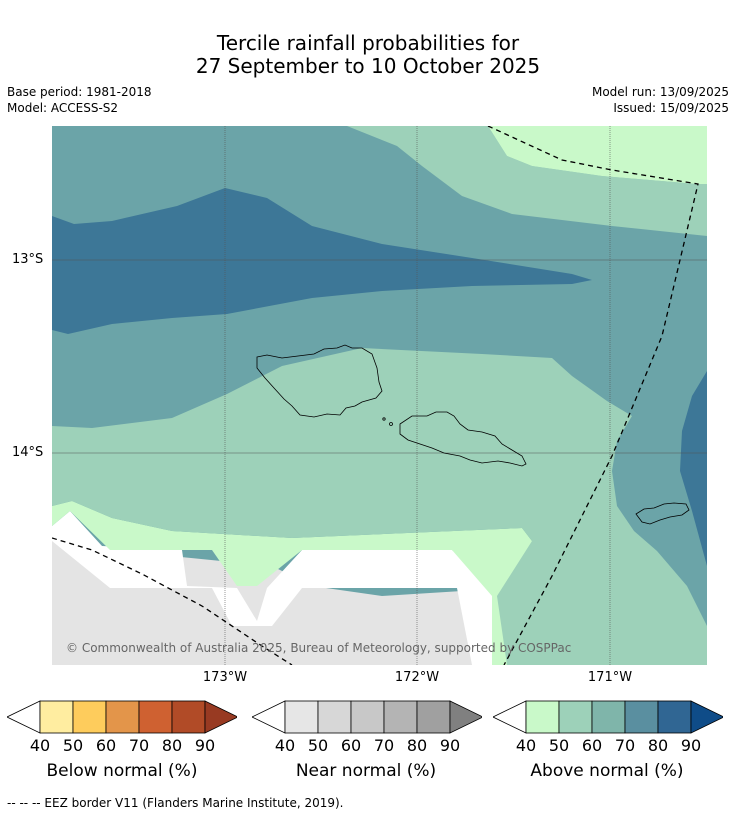 Image resolution: width=736 pixels, height=816 pixels. Describe the element at coordinates (225, 677) in the screenshot. I see `lon-label-173w: 173°W` at that location.